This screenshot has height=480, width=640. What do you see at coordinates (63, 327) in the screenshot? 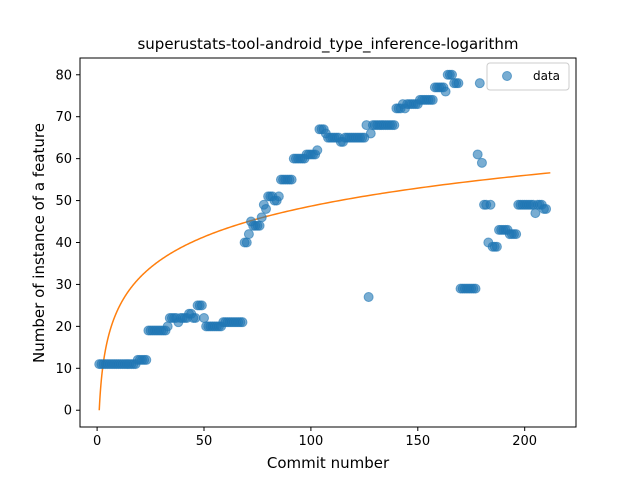
I see `y-tick-label: 20` at bounding box center [63, 327].